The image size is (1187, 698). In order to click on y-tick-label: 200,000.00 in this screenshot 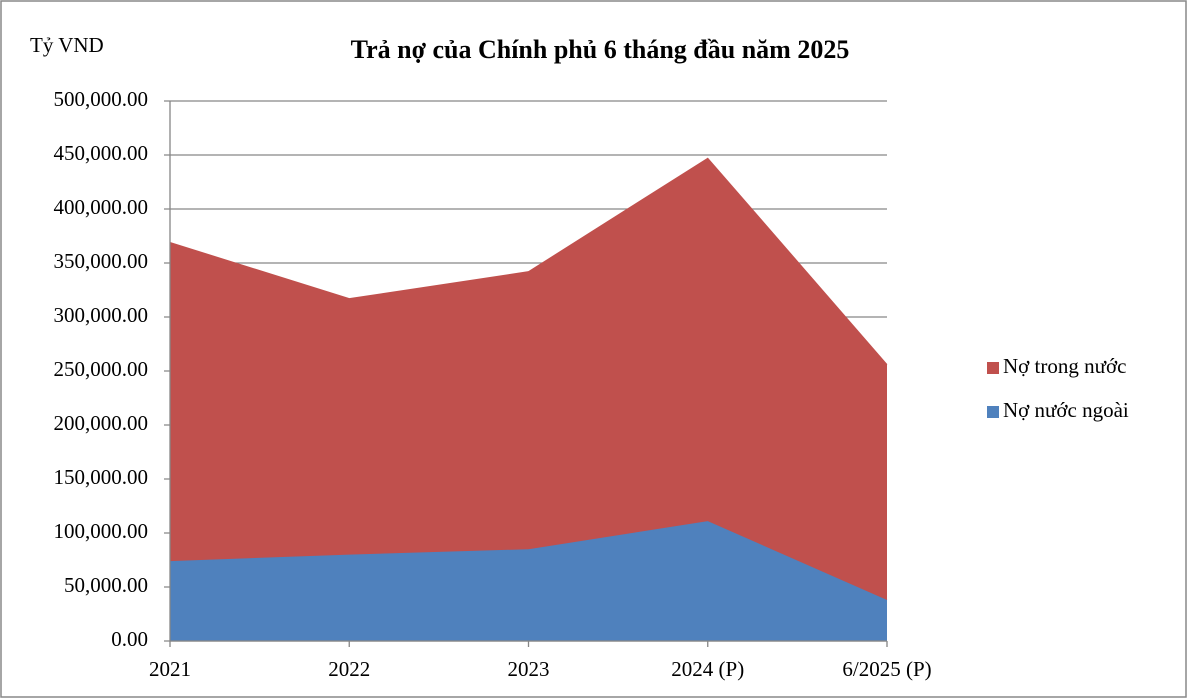, I will do `click(101, 423)`.